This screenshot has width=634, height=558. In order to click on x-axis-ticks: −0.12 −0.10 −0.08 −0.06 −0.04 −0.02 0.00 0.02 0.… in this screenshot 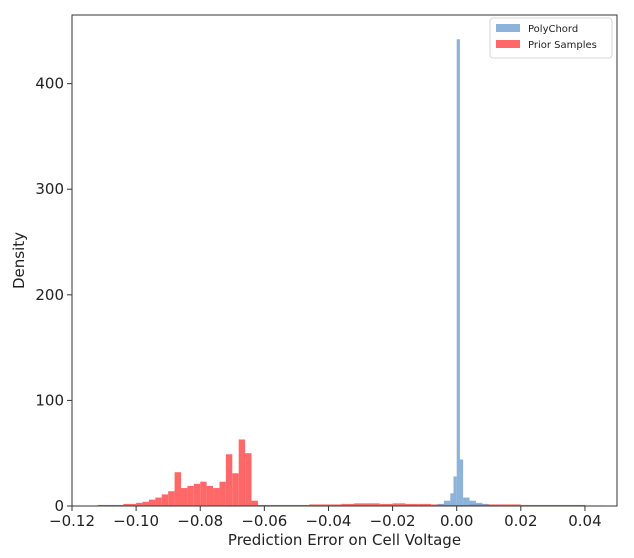, I will do `click(325, 518)`.